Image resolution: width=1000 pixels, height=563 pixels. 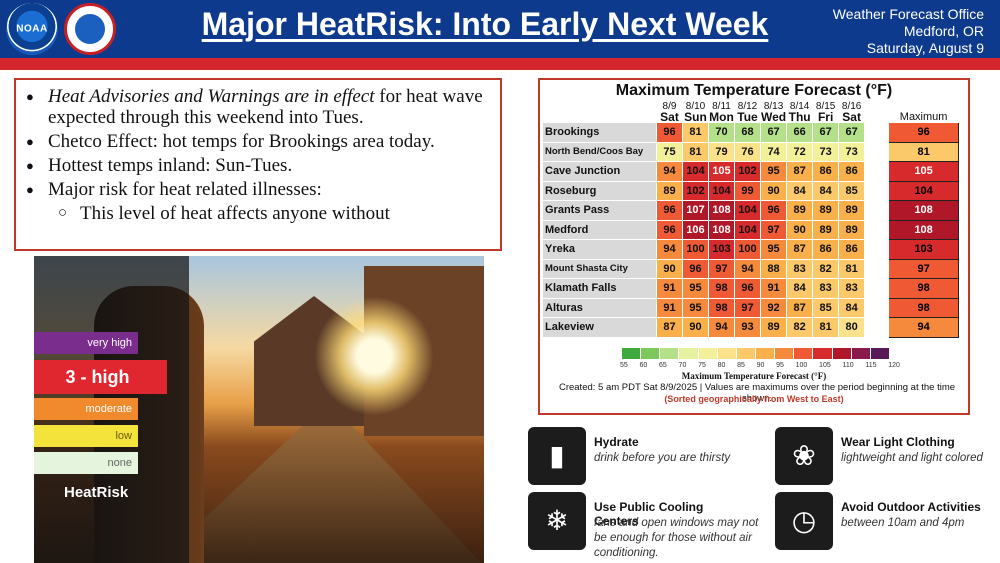 What do you see at coordinates (599, 249) in the screenshot?
I see `city-name: Yreka` at bounding box center [599, 249].